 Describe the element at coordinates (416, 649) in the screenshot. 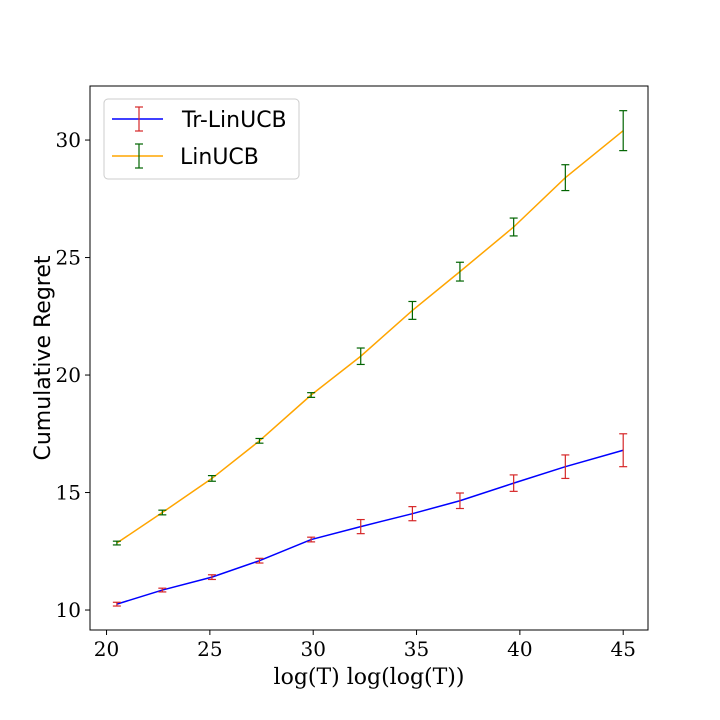

I see `x-tick-label: 35` at that location.